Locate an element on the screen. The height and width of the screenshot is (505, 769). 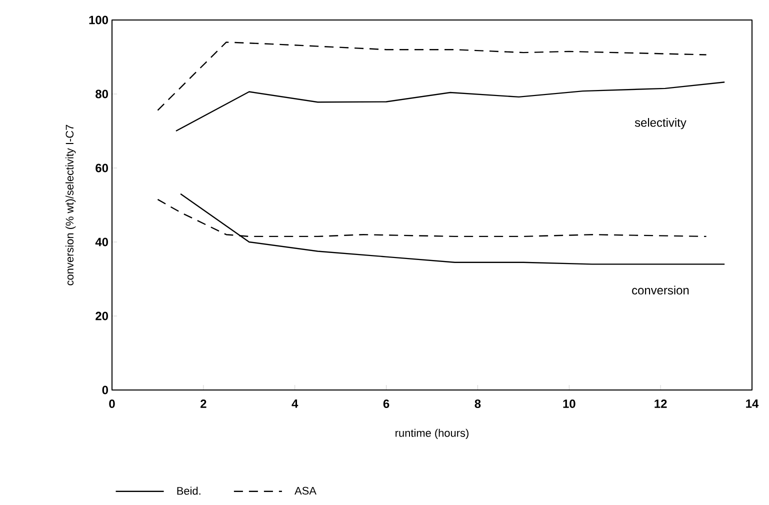
x-tick-label: 4 is located at coordinates (295, 404).